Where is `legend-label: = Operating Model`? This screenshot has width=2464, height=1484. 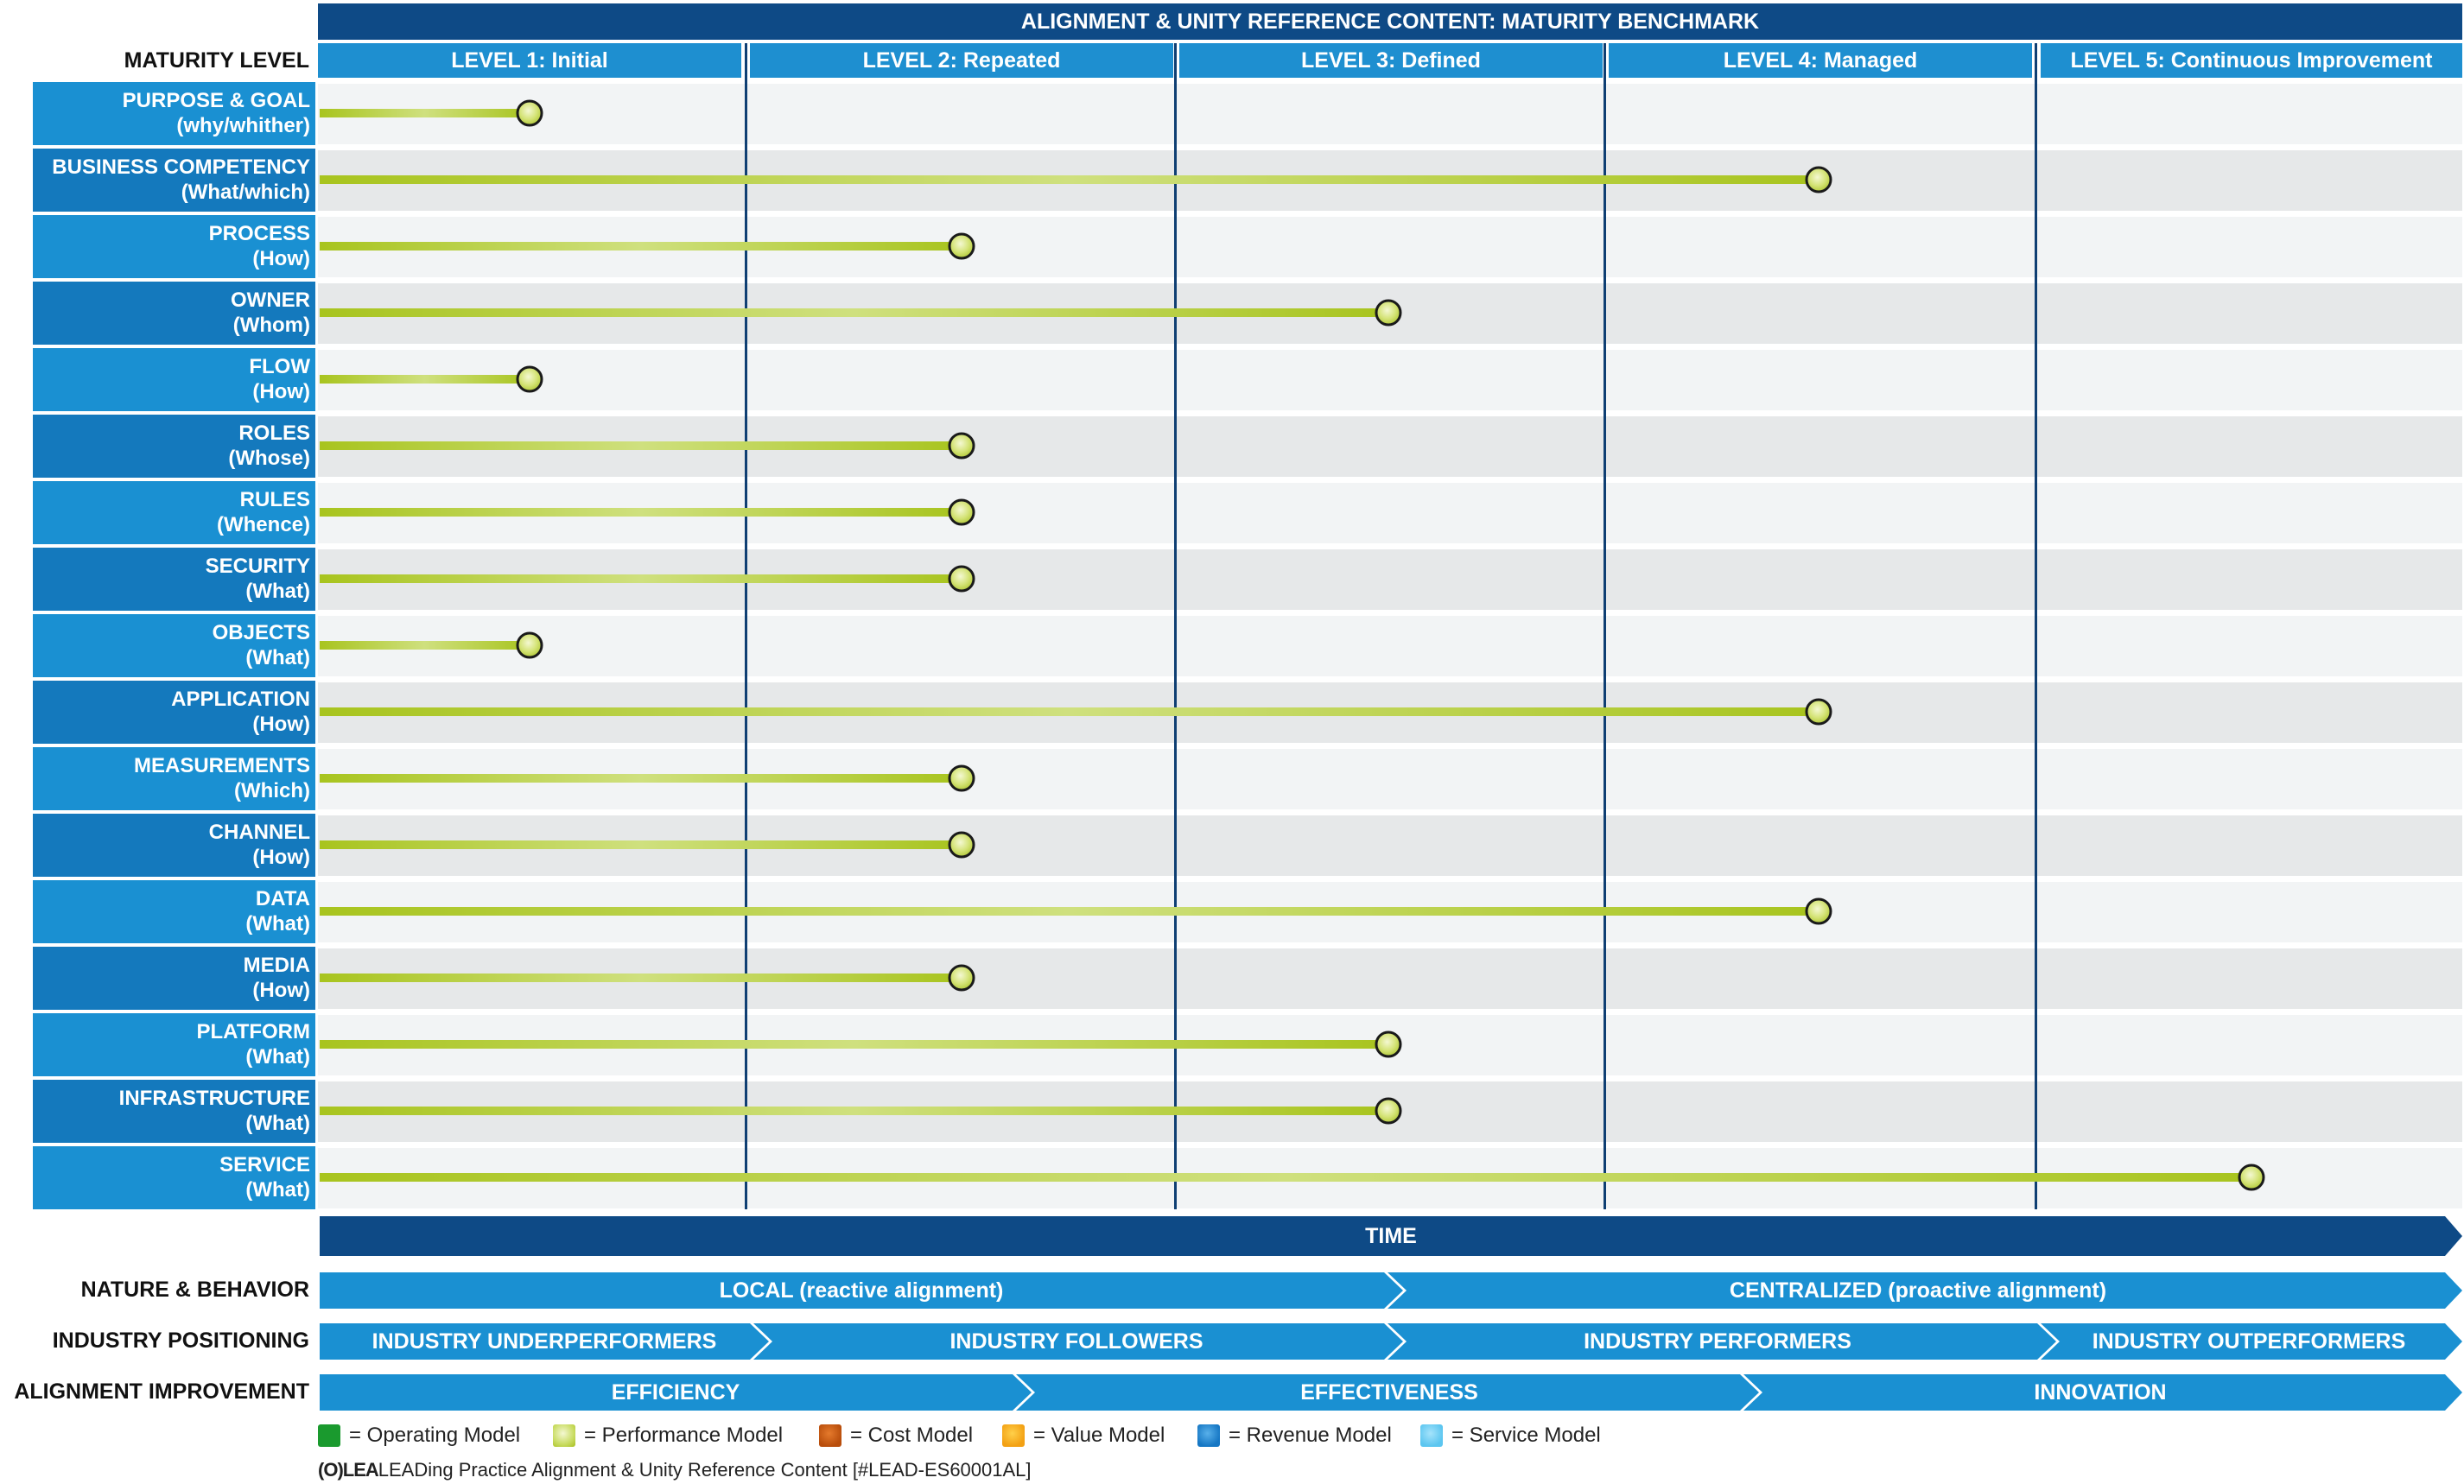 legend-label: = Operating Model is located at coordinates (435, 1435).